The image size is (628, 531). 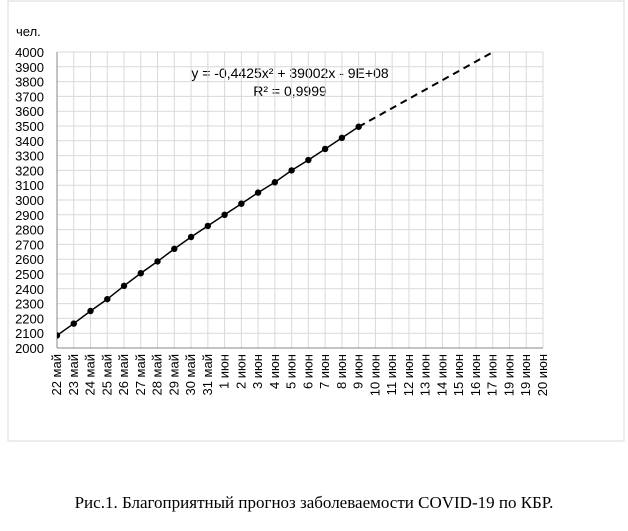 What do you see at coordinates (475, 375) in the screenshot?
I see `x-tick-label: 16 июн` at bounding box center [475, 375].